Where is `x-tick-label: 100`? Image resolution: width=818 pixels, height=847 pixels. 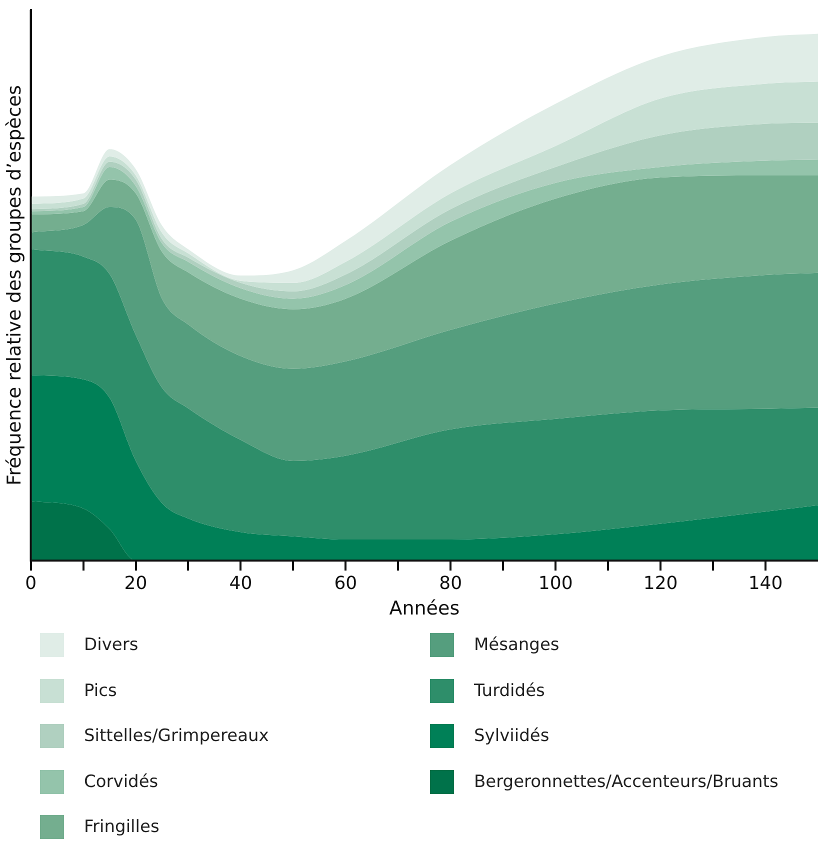
x-tick-label: 100 is located at coordinates (555, 583).